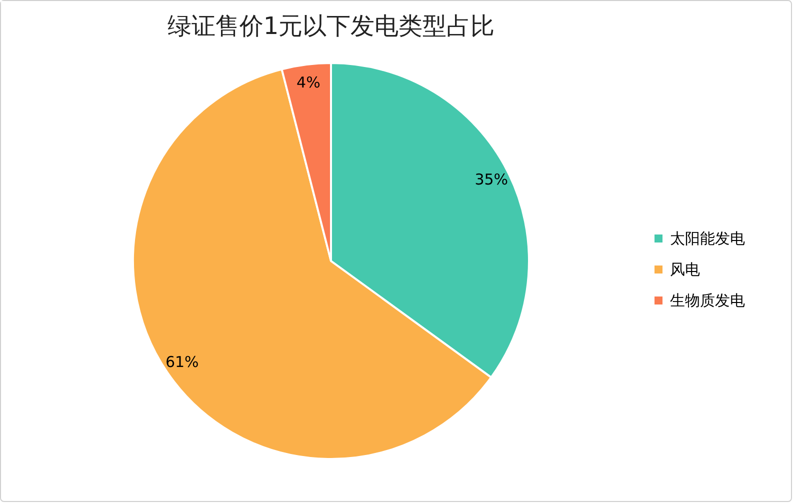 The width and height of the screenshot is (794, 504). Describe the element at coordinates (182, 362) in the screenshot. I see `data-label: 61%` at that location.